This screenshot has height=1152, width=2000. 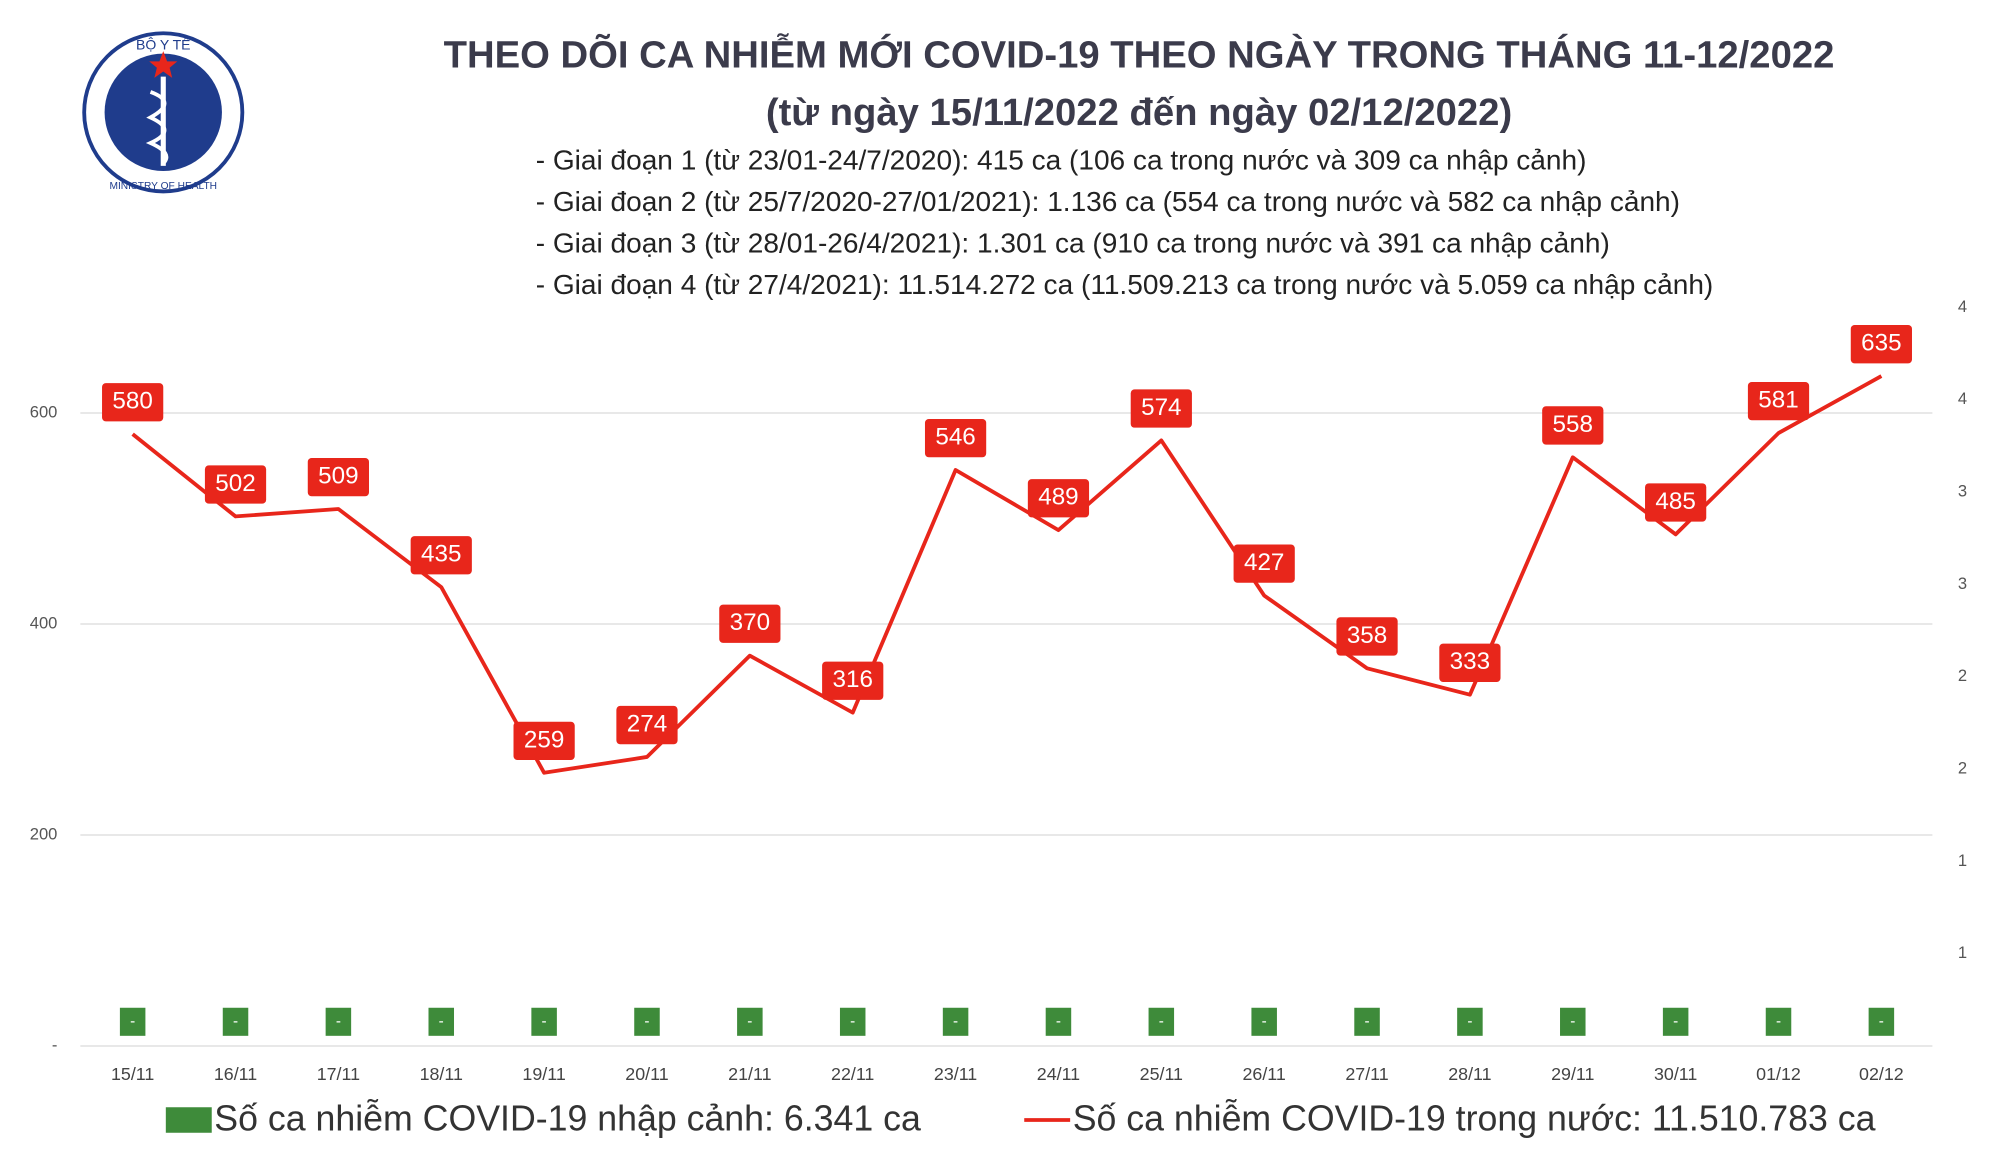 I want to click on data-label: 574, so click(x=1161, y=407).